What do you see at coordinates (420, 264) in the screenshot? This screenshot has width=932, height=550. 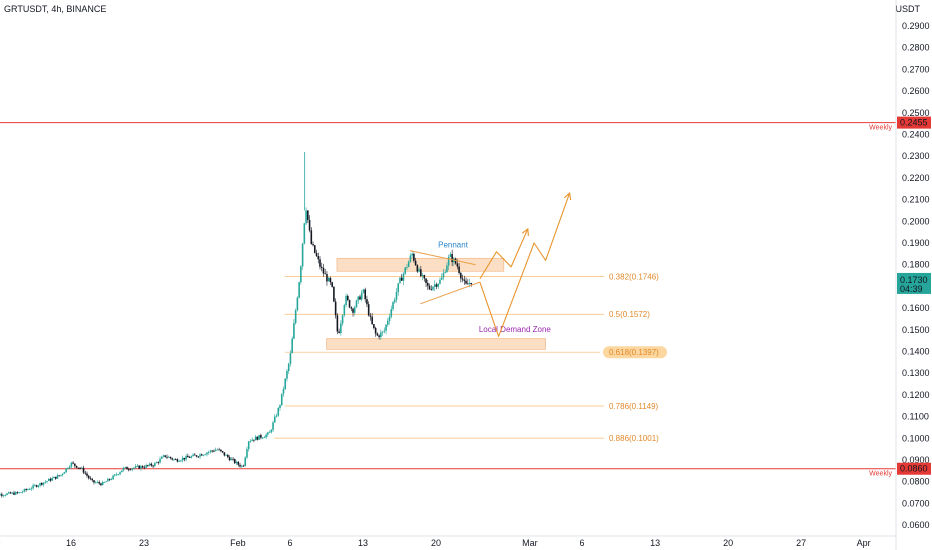 I see `resistance-zone` at bounding box center [420, 264].